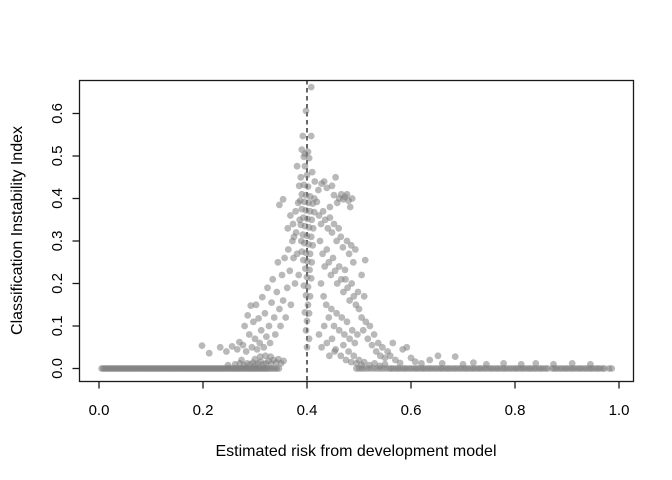  Describe the element at coordinates (57, 198) in the screenshot. I see `y-axis-tick-label: 0.4` at that location.